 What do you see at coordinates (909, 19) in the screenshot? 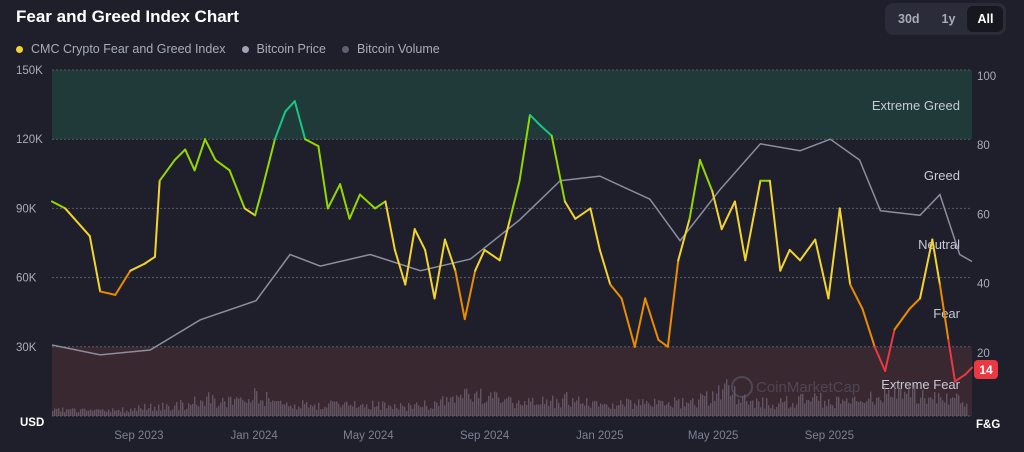
I see `range-30d-button: 30d` at bounding box center [909, 19].